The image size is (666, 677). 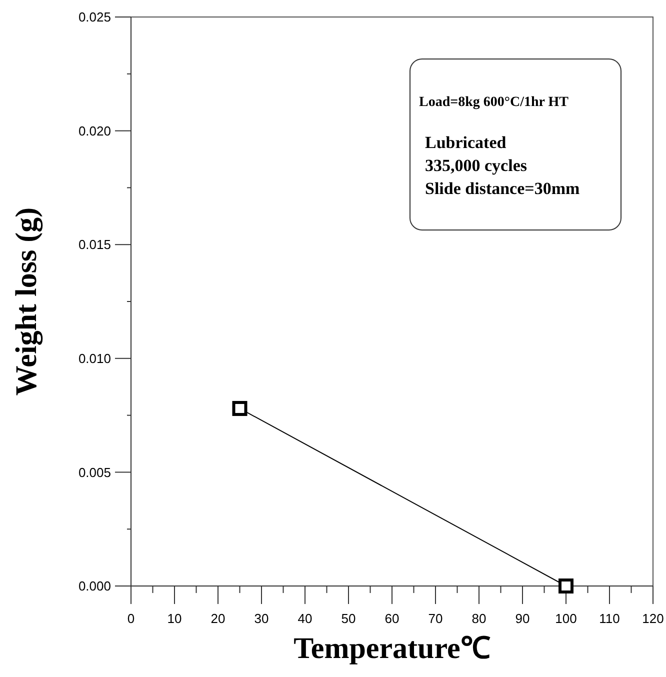 I want to click on y-tick-label: 0.025, so click(x=94, y=17).